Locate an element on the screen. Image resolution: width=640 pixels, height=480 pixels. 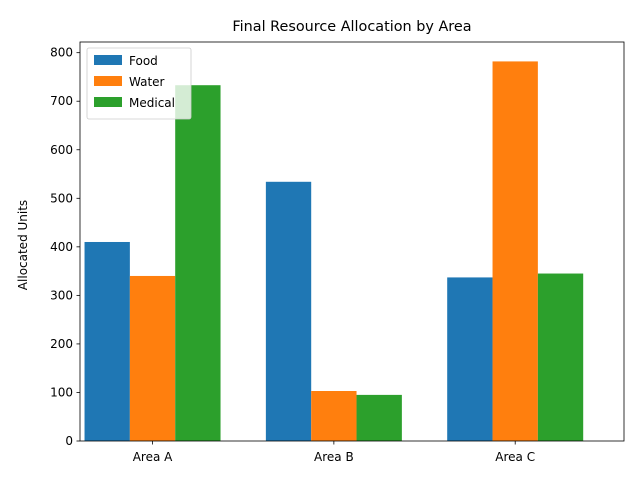
chart-title: Final Resource Allocation by Area is located at coordinates (351, 27).